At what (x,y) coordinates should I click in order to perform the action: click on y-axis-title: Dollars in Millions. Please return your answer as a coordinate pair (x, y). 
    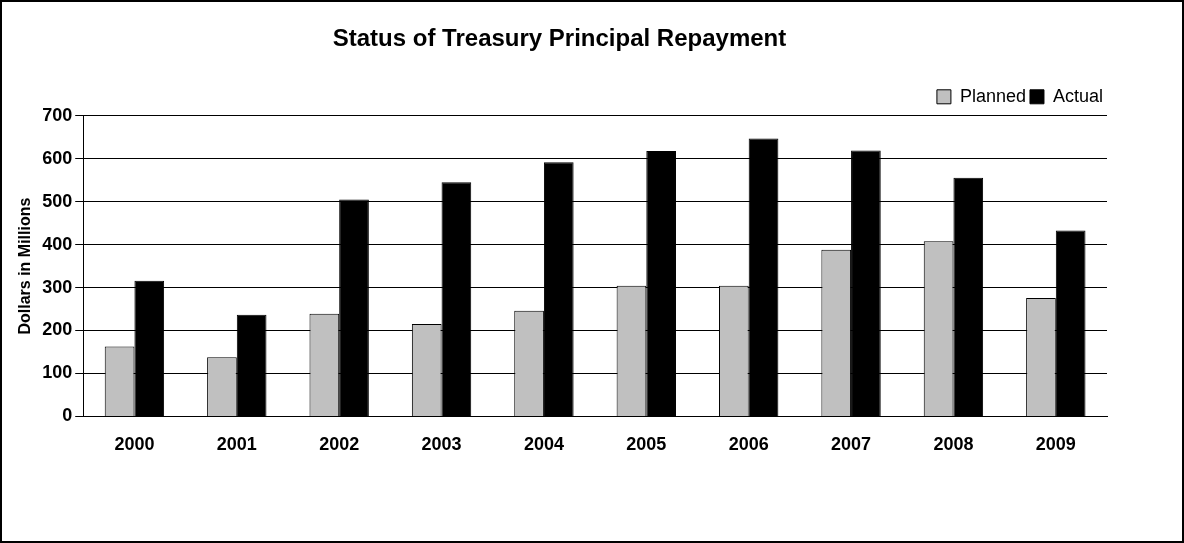
    Looking at the image, I should click on (25, 266).